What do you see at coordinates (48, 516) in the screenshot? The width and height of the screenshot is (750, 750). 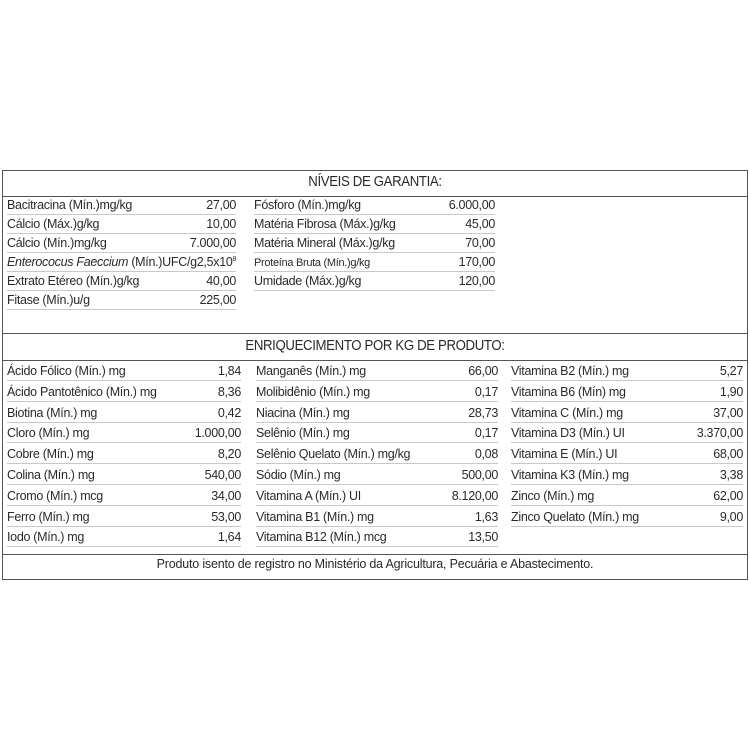 I see `nutrient-label-text: Ferro (Mín.) mg` at bounding box center [48, 516].